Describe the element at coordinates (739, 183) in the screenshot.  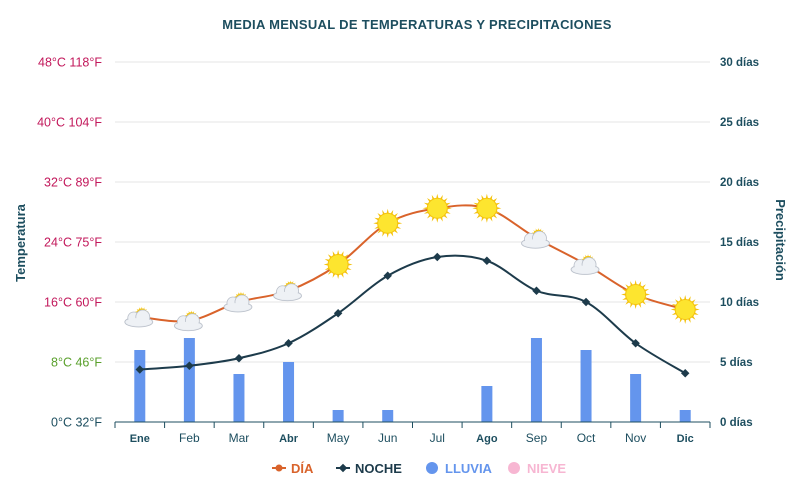
I see `y-tick-label-right: 20 días` at that location.